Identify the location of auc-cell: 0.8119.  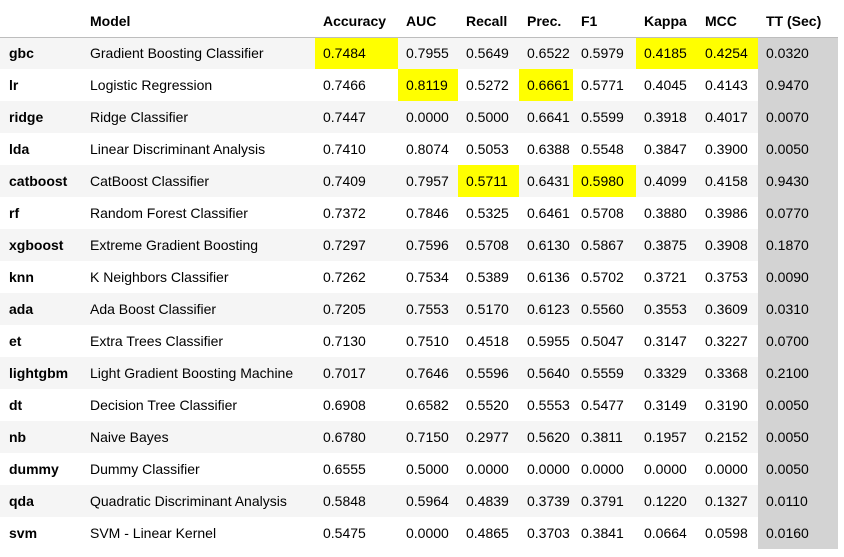
(428, 85).